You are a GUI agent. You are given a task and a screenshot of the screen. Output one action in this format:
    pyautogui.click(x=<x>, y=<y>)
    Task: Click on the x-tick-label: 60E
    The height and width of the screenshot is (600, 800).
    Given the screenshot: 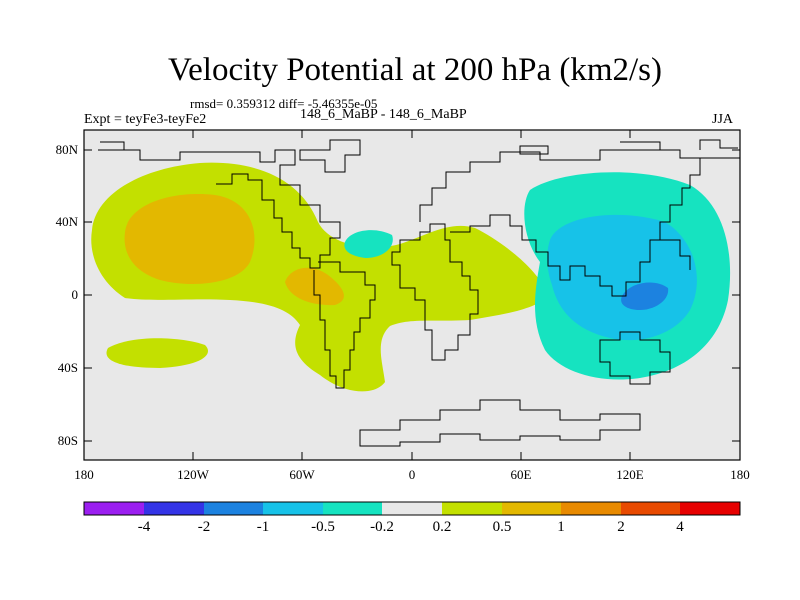 What is the action you would take?
    pyautogui.click(x=521, y=474)
    